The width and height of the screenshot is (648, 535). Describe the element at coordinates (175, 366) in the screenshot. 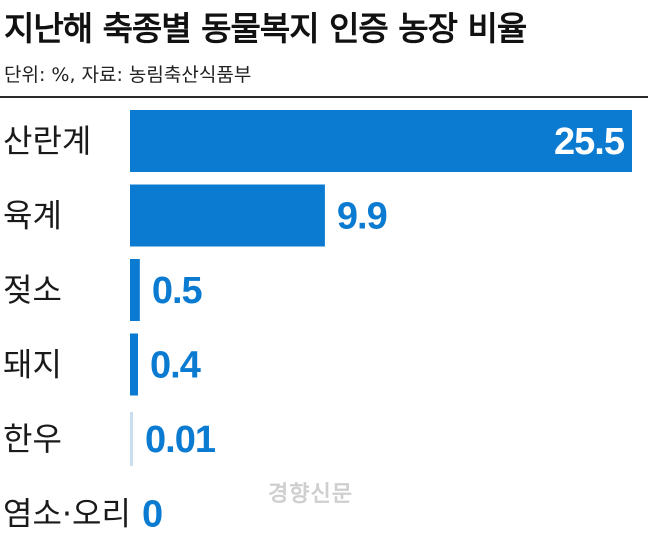

I see `value-label: 0.4` at that location.